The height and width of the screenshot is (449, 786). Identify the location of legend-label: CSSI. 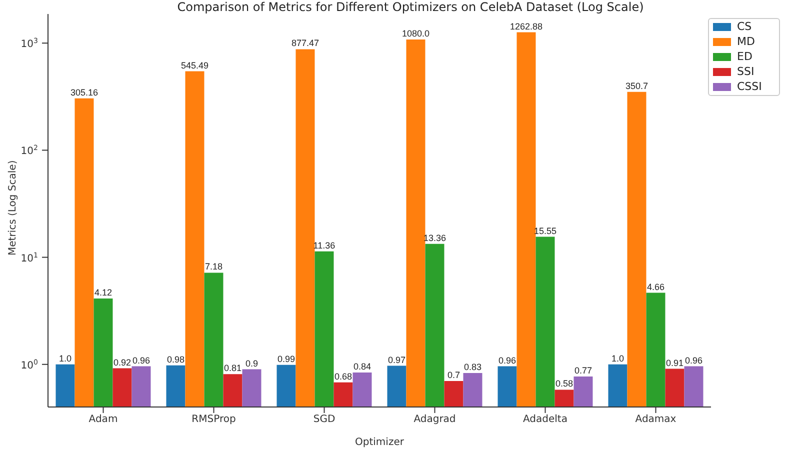
(749, 86).